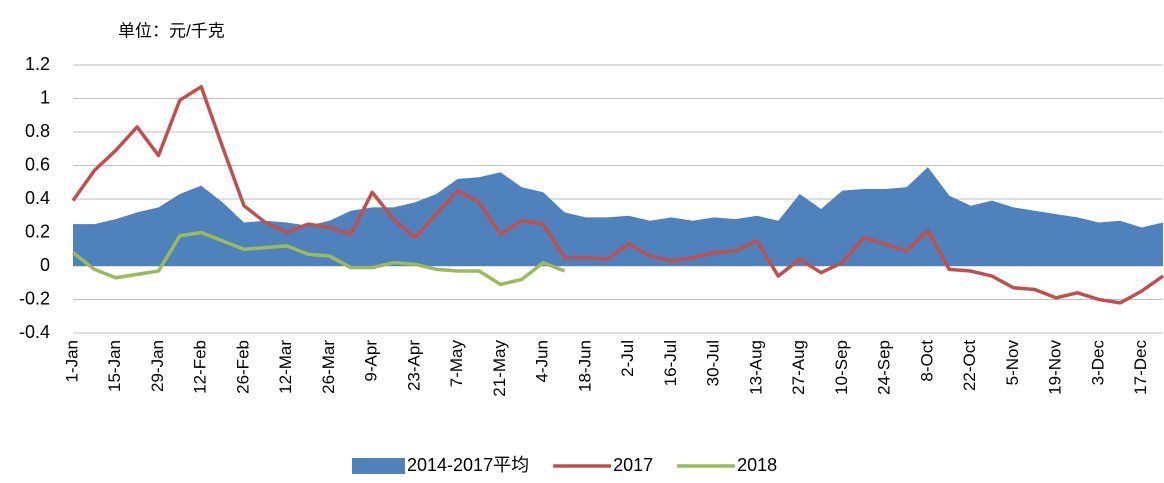  I want to click on x-tick-label: 8-Oct, so click(926, 361).